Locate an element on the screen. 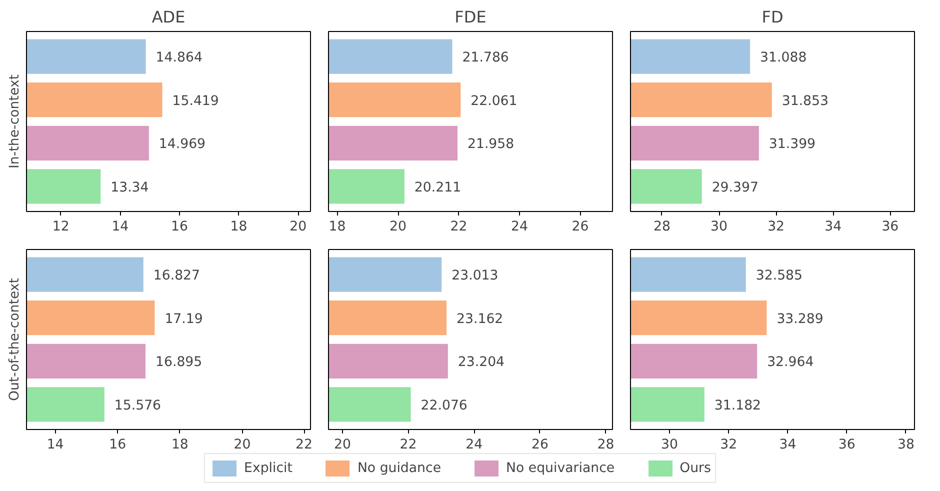 This screenshot has height=491, width=940. data-label: 14.864 is located at coordinates (179, 58).